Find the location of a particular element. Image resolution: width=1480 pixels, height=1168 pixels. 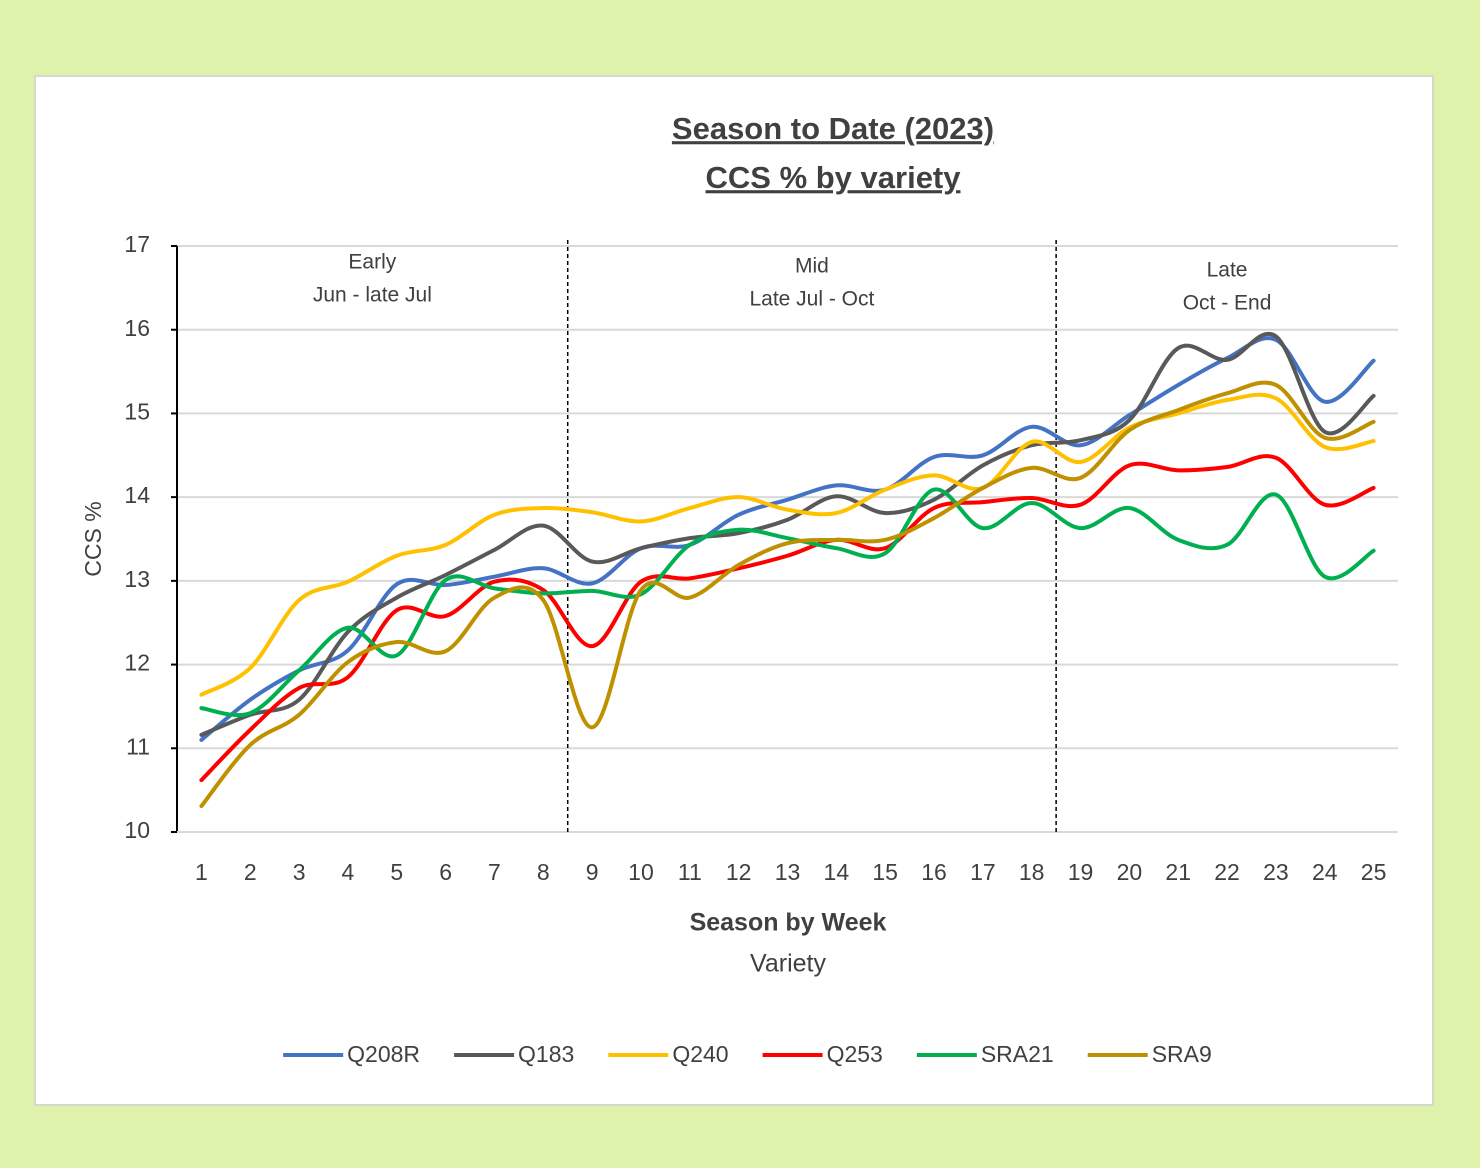

x-tick-label: 23 is located at coordinates (1276, 872).